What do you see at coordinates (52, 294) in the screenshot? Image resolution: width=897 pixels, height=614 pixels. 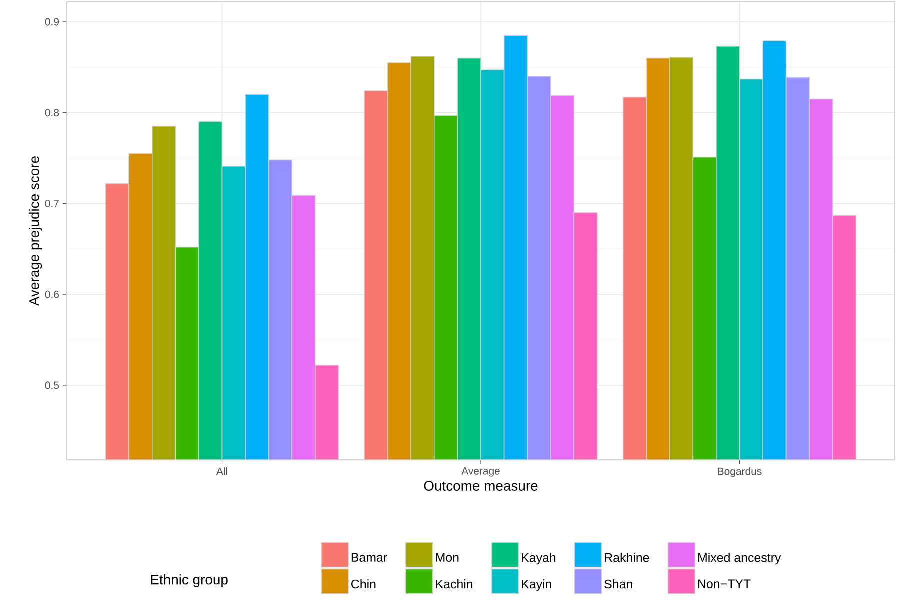 I see `y-tick-label: 0.6` at bounding box center [52, 294].